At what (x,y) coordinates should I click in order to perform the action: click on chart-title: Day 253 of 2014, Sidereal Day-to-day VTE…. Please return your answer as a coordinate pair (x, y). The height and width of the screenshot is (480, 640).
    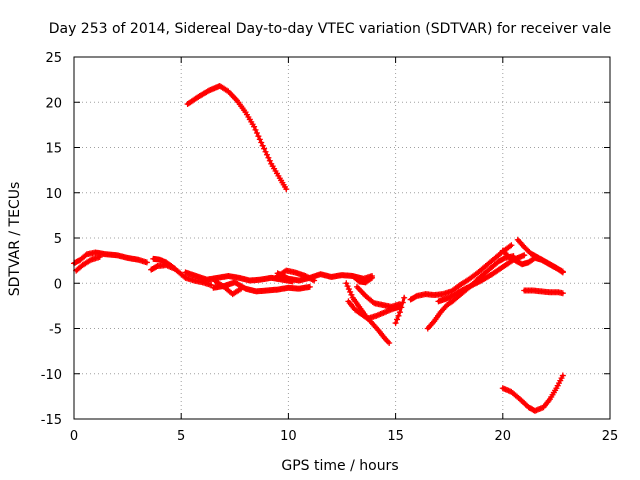
    Looking at the image, I should click on (330, 29).